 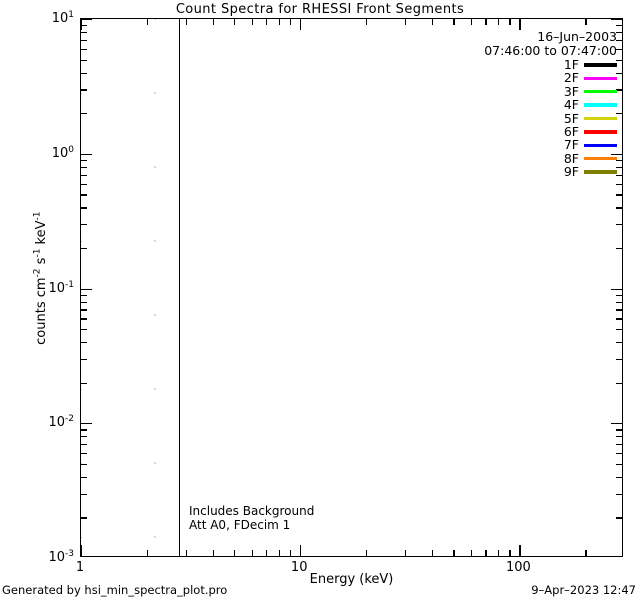 What do you see at coordinates (518, 567) in the screenshot?
I see `x-tick-label: 100` at bounding box center [518, 567].